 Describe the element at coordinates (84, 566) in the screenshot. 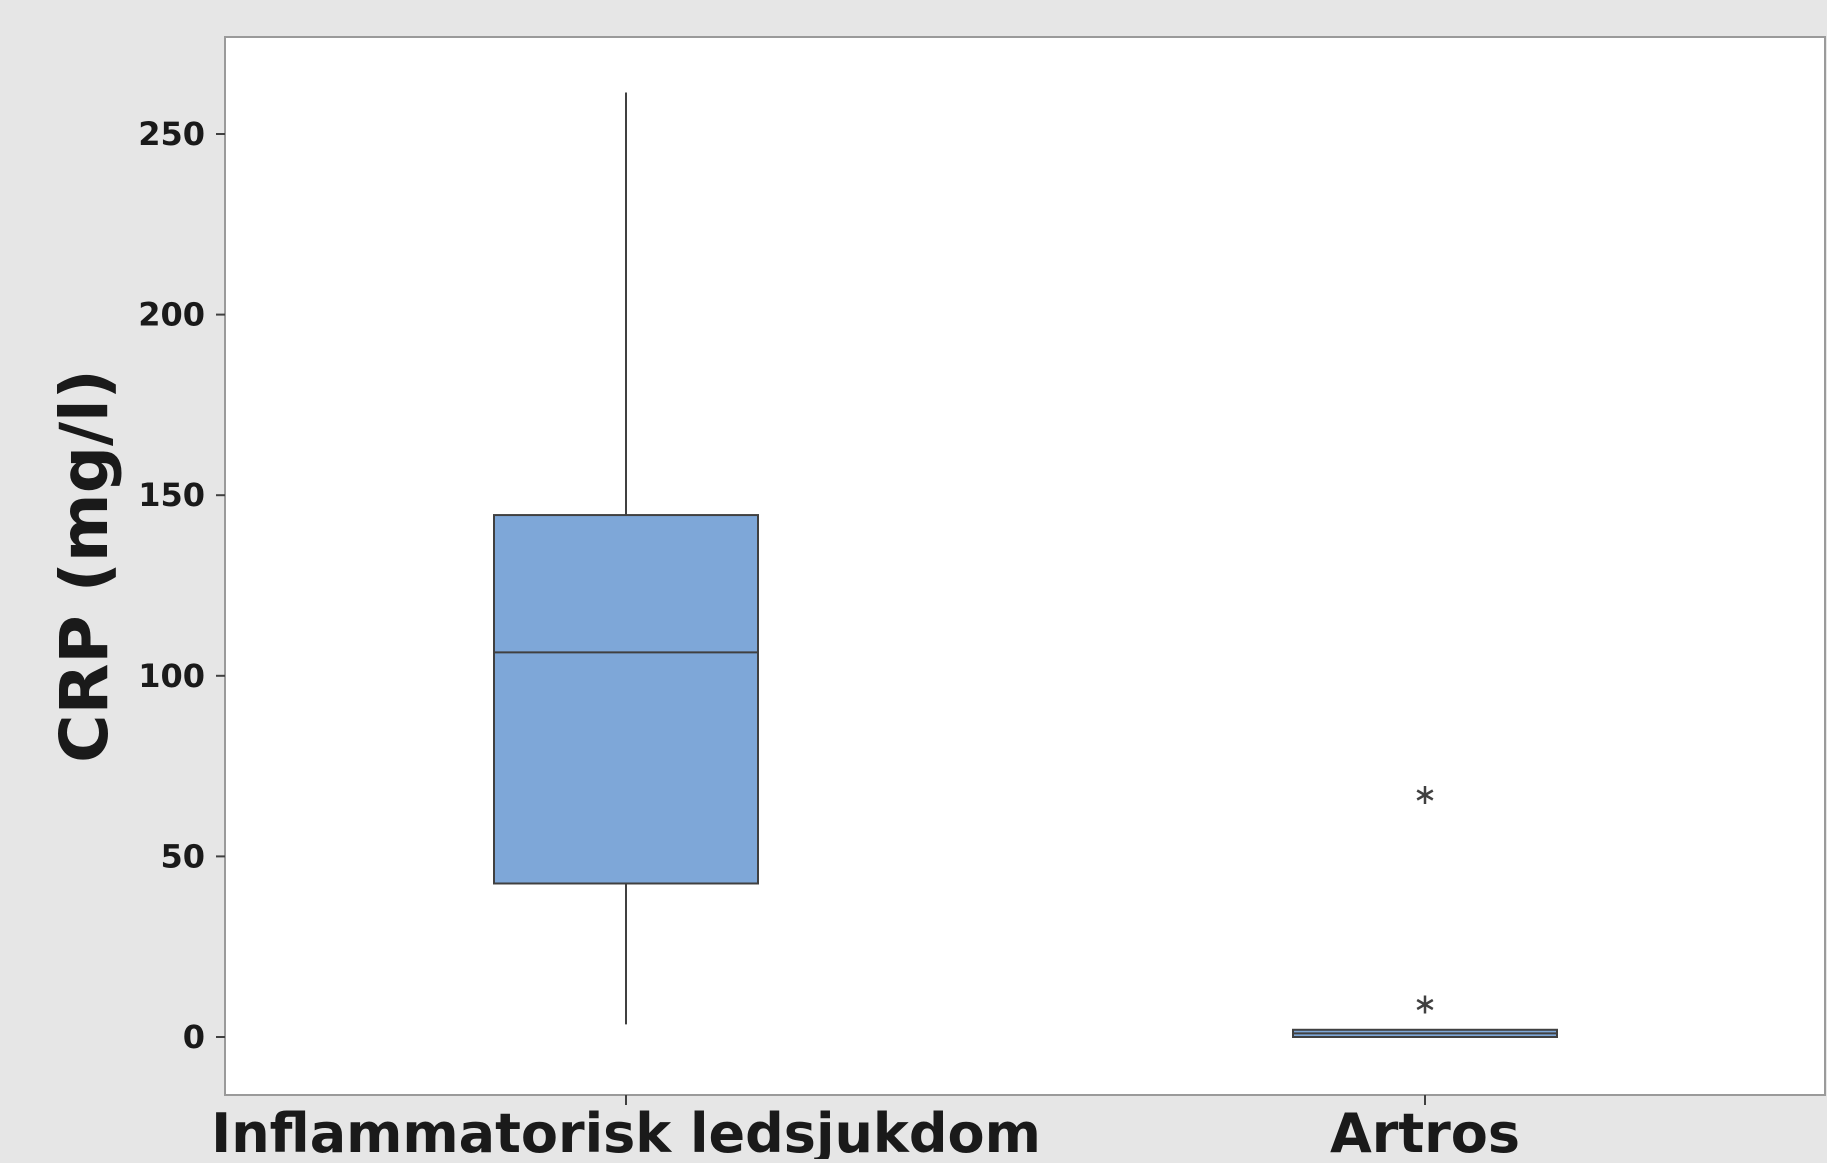

I see `y-axis-title: CRP (mg/l)` at that location.